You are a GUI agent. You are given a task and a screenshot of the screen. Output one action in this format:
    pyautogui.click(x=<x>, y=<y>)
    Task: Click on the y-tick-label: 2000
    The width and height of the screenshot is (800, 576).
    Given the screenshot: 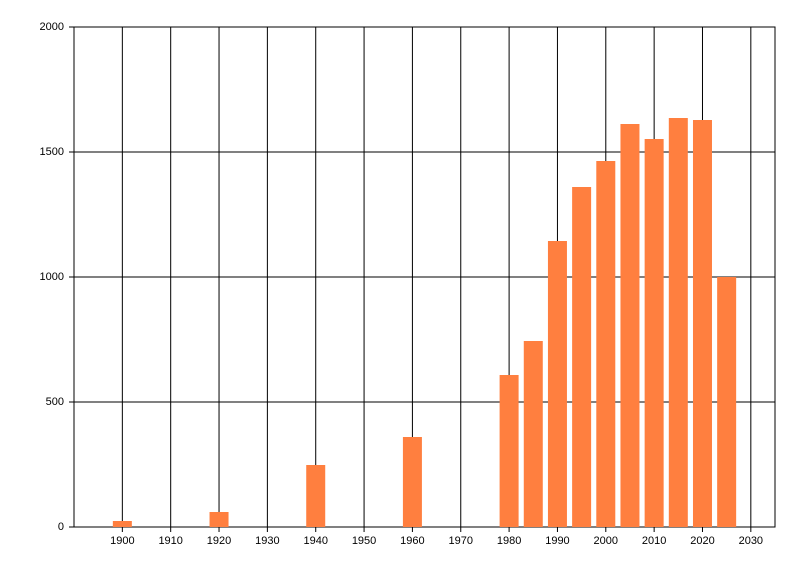 What is the action you would take?
    pyautogui.click(x=52, y=27)
    